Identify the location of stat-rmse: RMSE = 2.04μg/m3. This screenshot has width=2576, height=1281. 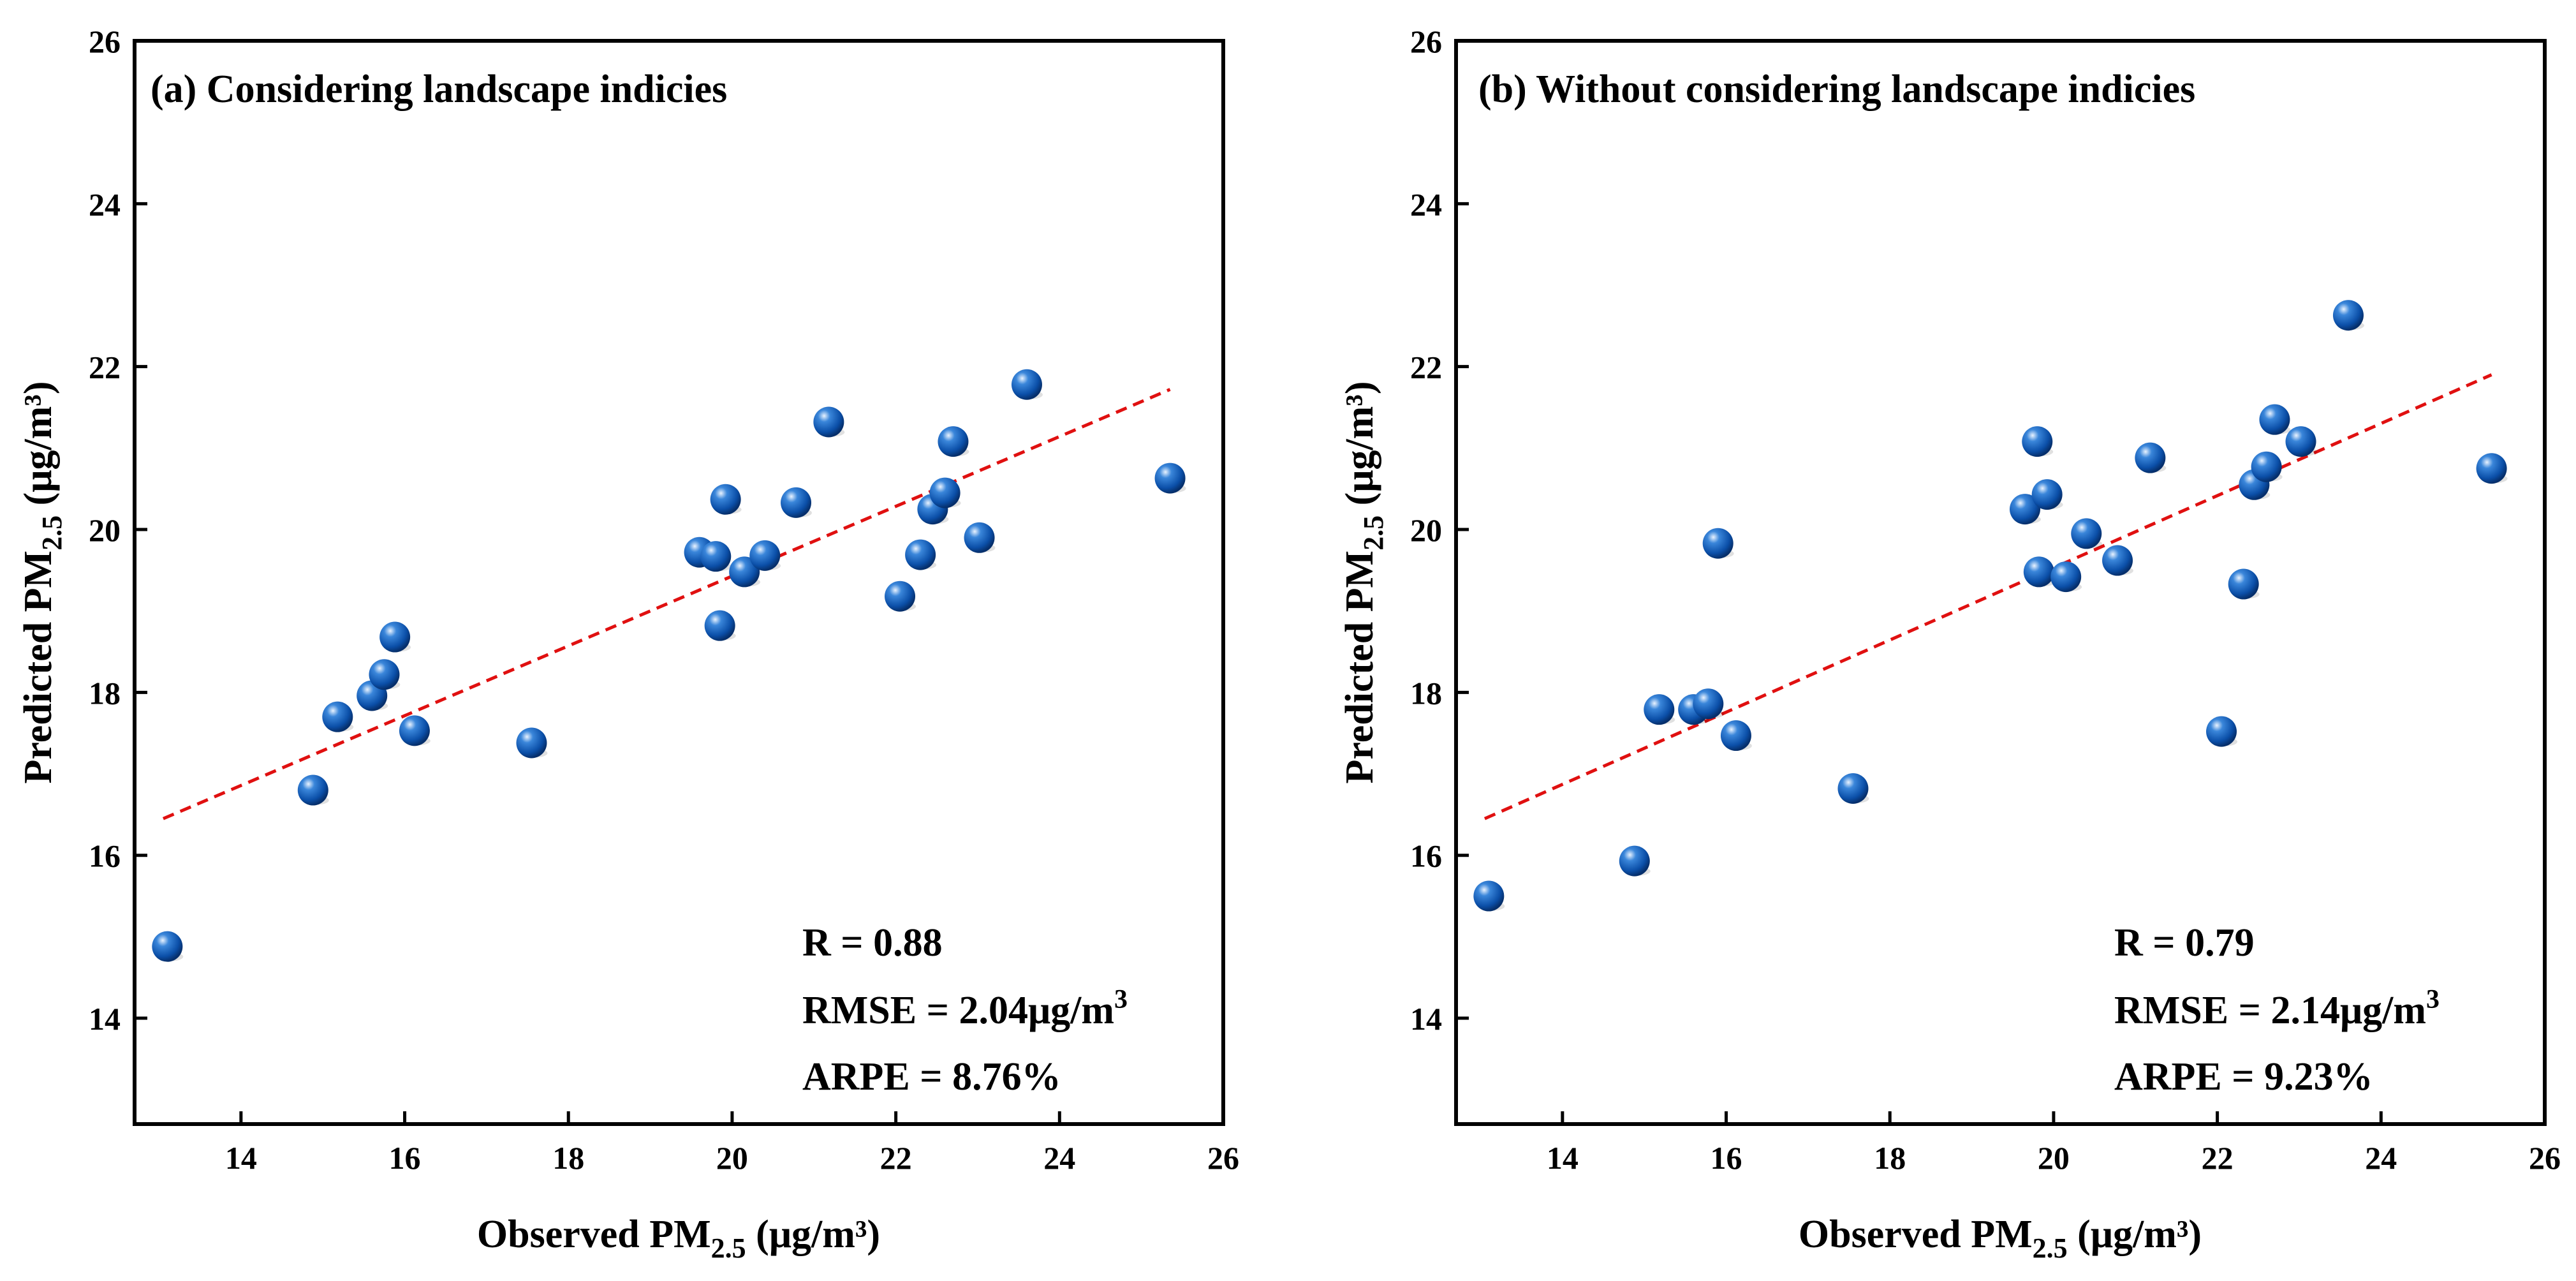
(965, 1008).